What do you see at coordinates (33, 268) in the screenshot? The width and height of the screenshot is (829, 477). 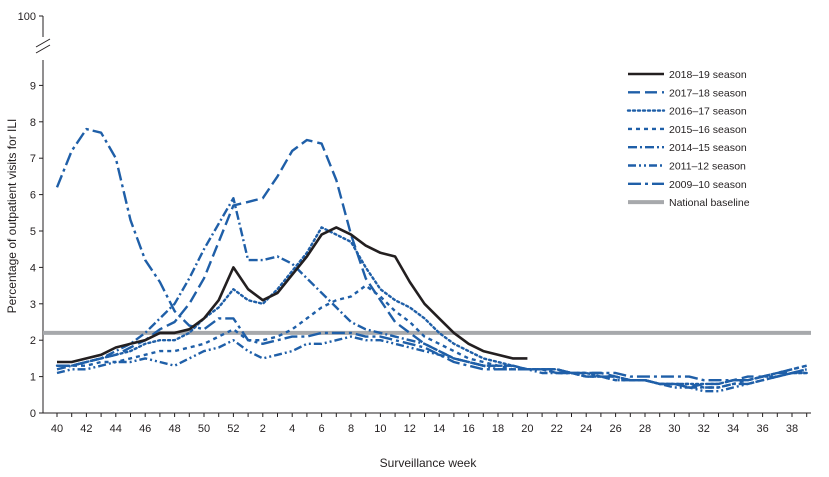 I see `y-tick-label: 4` at bounding box center [33, 268].